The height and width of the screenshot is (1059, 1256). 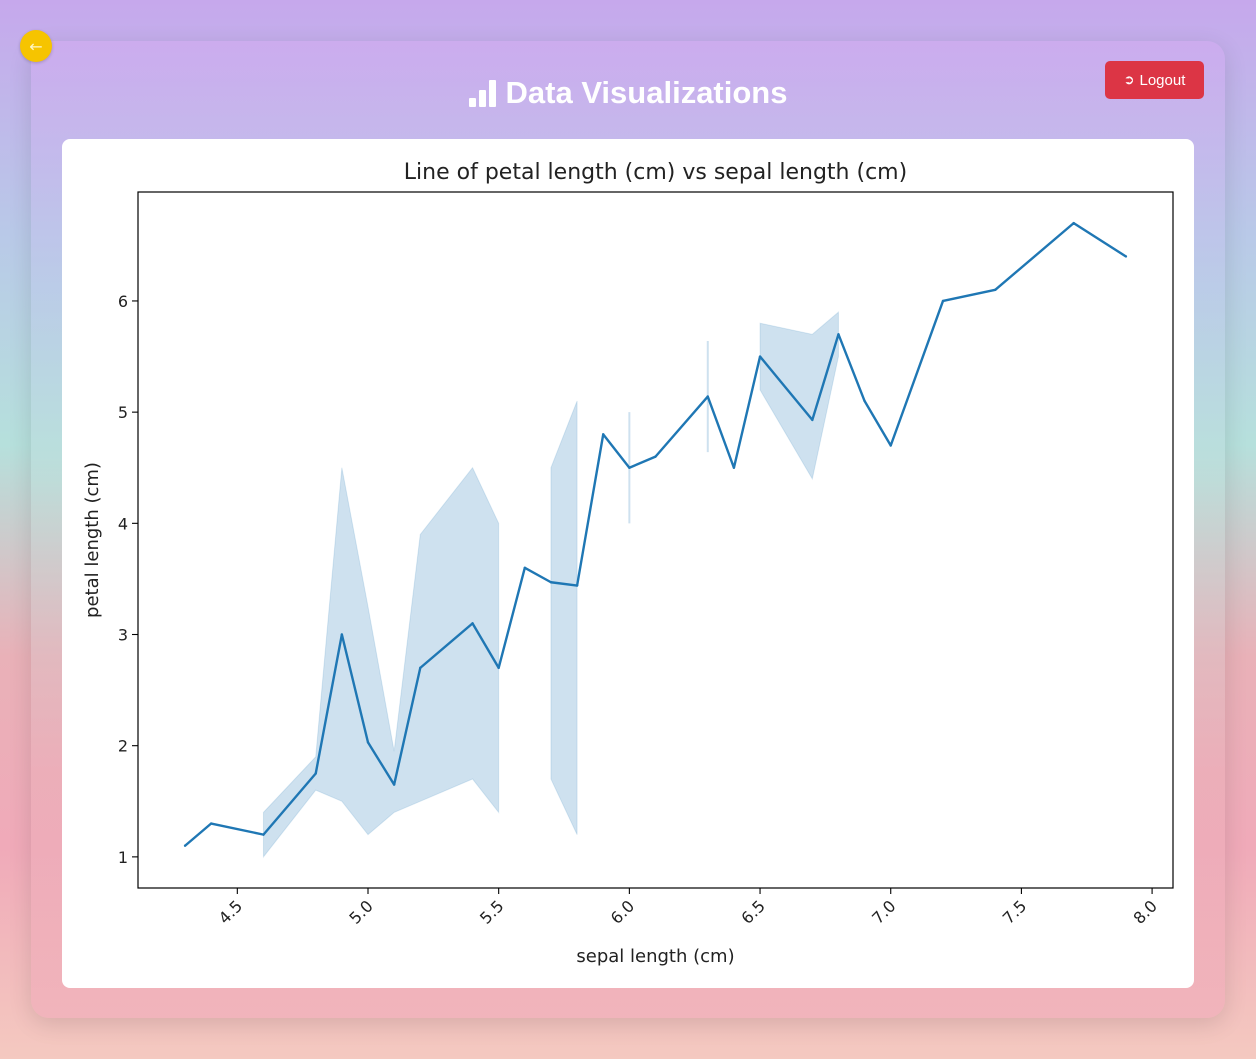 I want to click on x-tick-label: 5.5, so click(x=491, y=911).